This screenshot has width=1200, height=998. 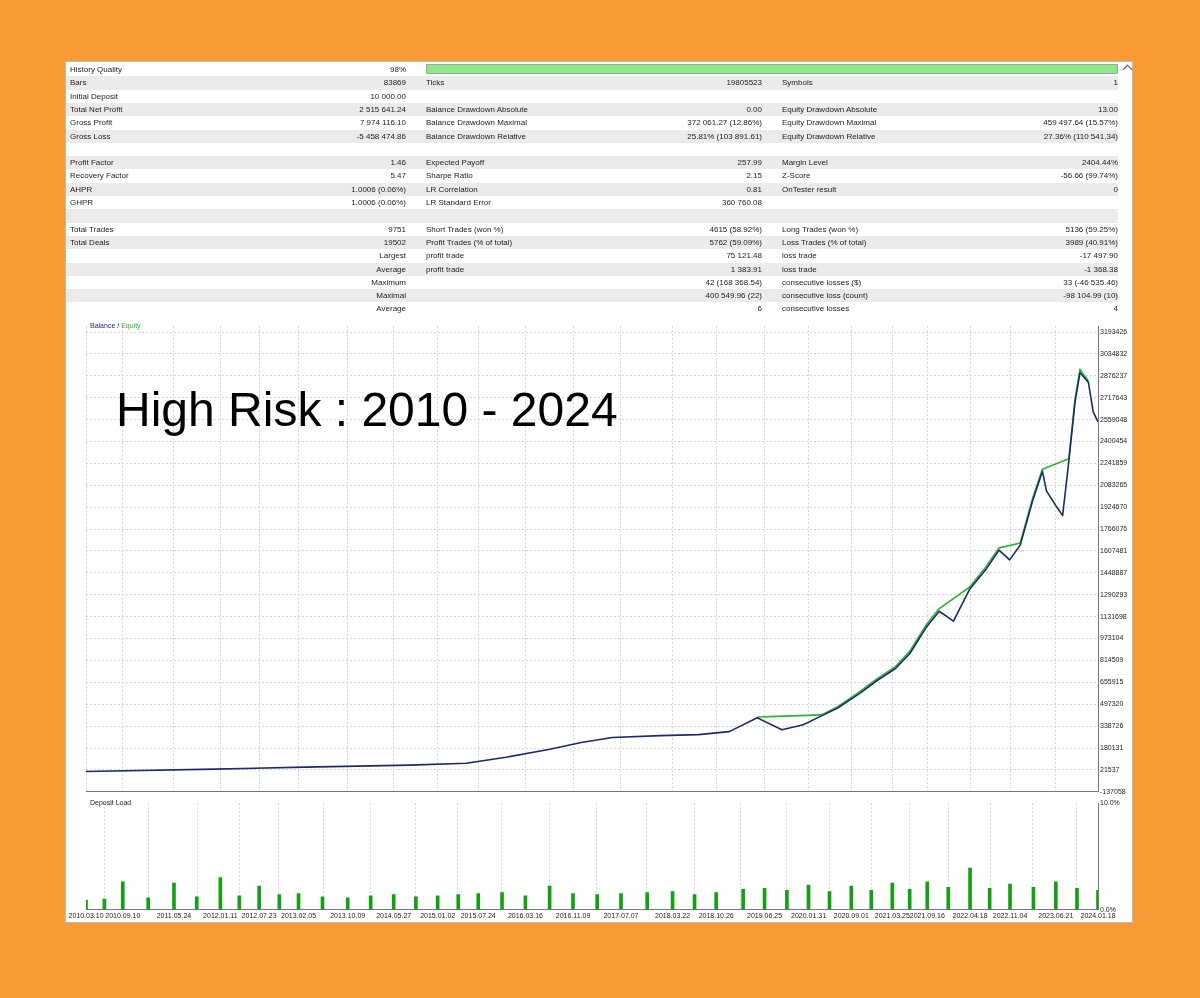 What do you see at coordinates (452, 189) in the screenshot?
I see `text: LR Correlation` at bounding box center [452, 189].